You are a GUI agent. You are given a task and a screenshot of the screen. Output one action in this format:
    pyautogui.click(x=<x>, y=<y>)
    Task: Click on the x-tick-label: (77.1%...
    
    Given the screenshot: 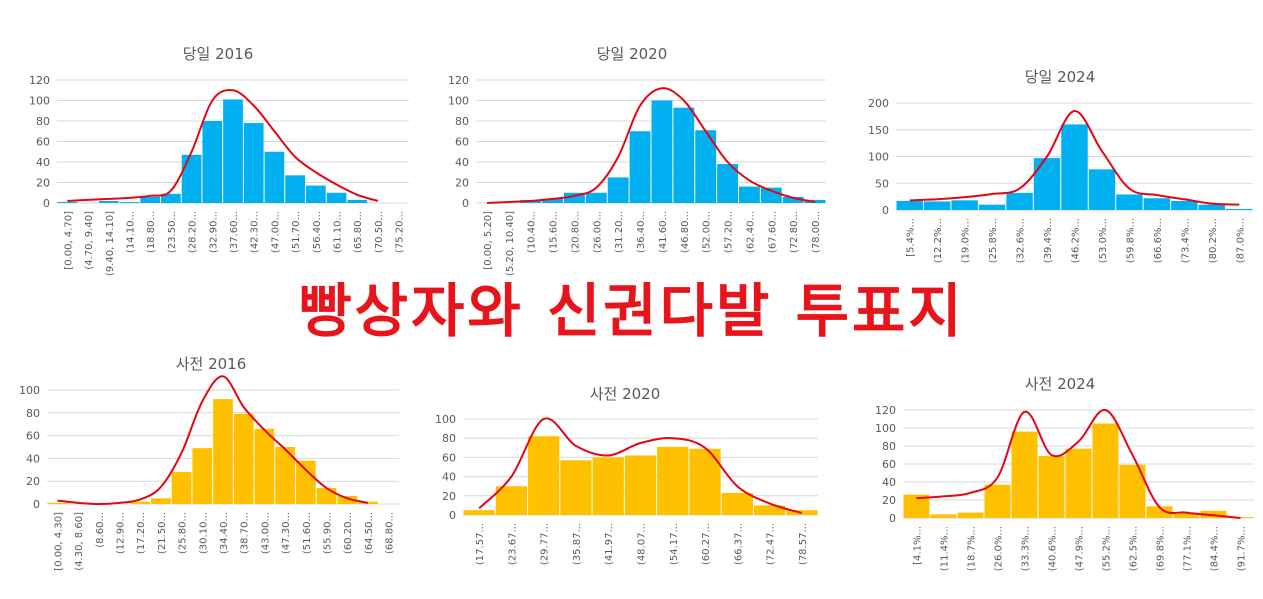 What is the action you would take?
    pyautogui.click(x=1188, y=548)
    